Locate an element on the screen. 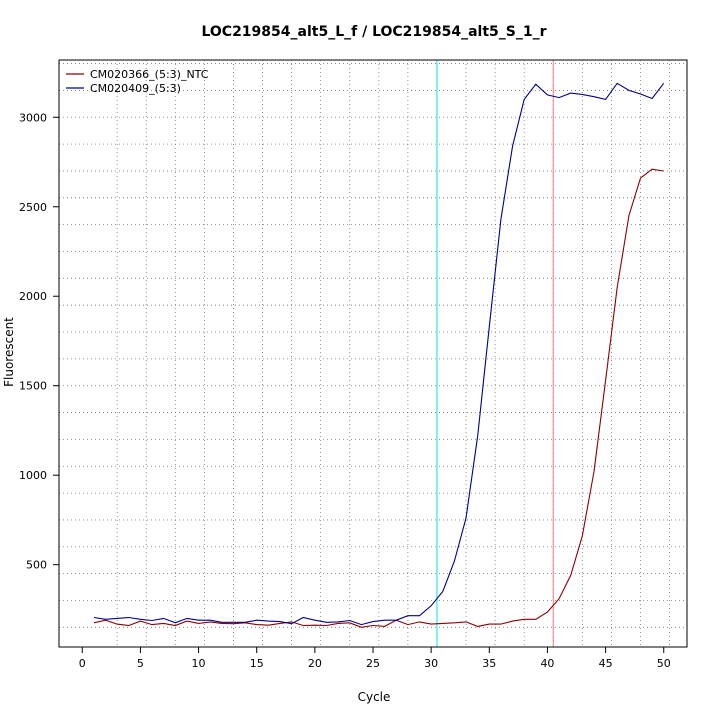  x-tick-label: 20 is located at coordinates (315, 663).